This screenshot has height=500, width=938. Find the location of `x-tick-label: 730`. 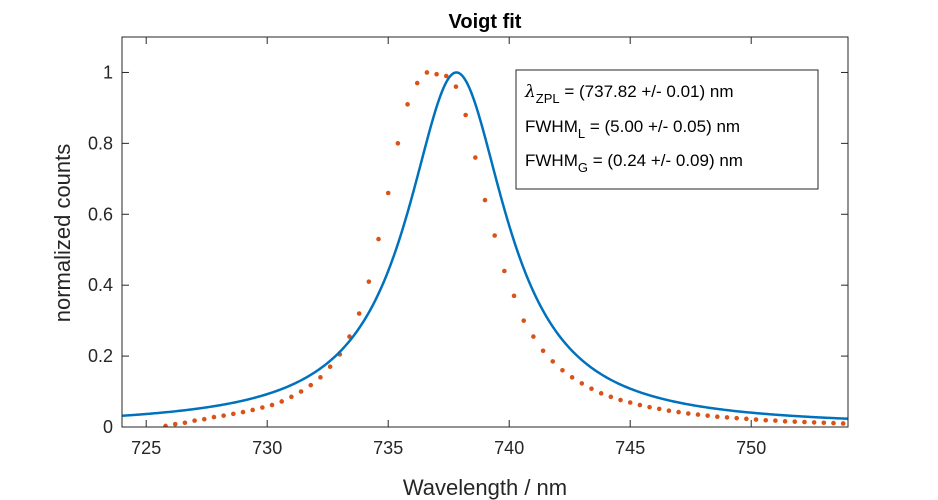

x-tick-label: 730 is located at coordinates (267, 448).